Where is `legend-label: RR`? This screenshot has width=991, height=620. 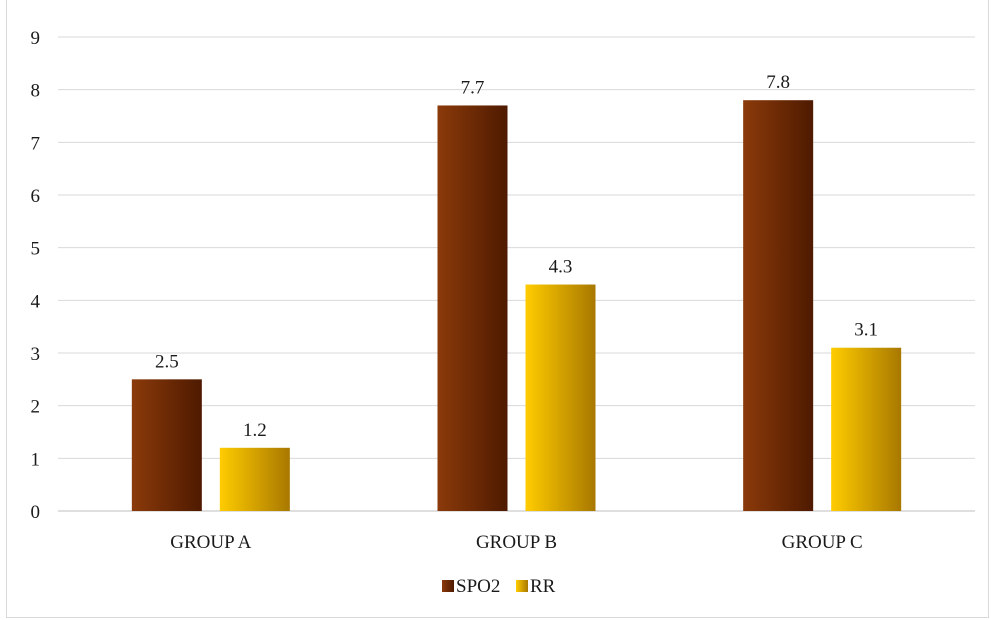 legend-label: RR is located at coordinates (543, 586).